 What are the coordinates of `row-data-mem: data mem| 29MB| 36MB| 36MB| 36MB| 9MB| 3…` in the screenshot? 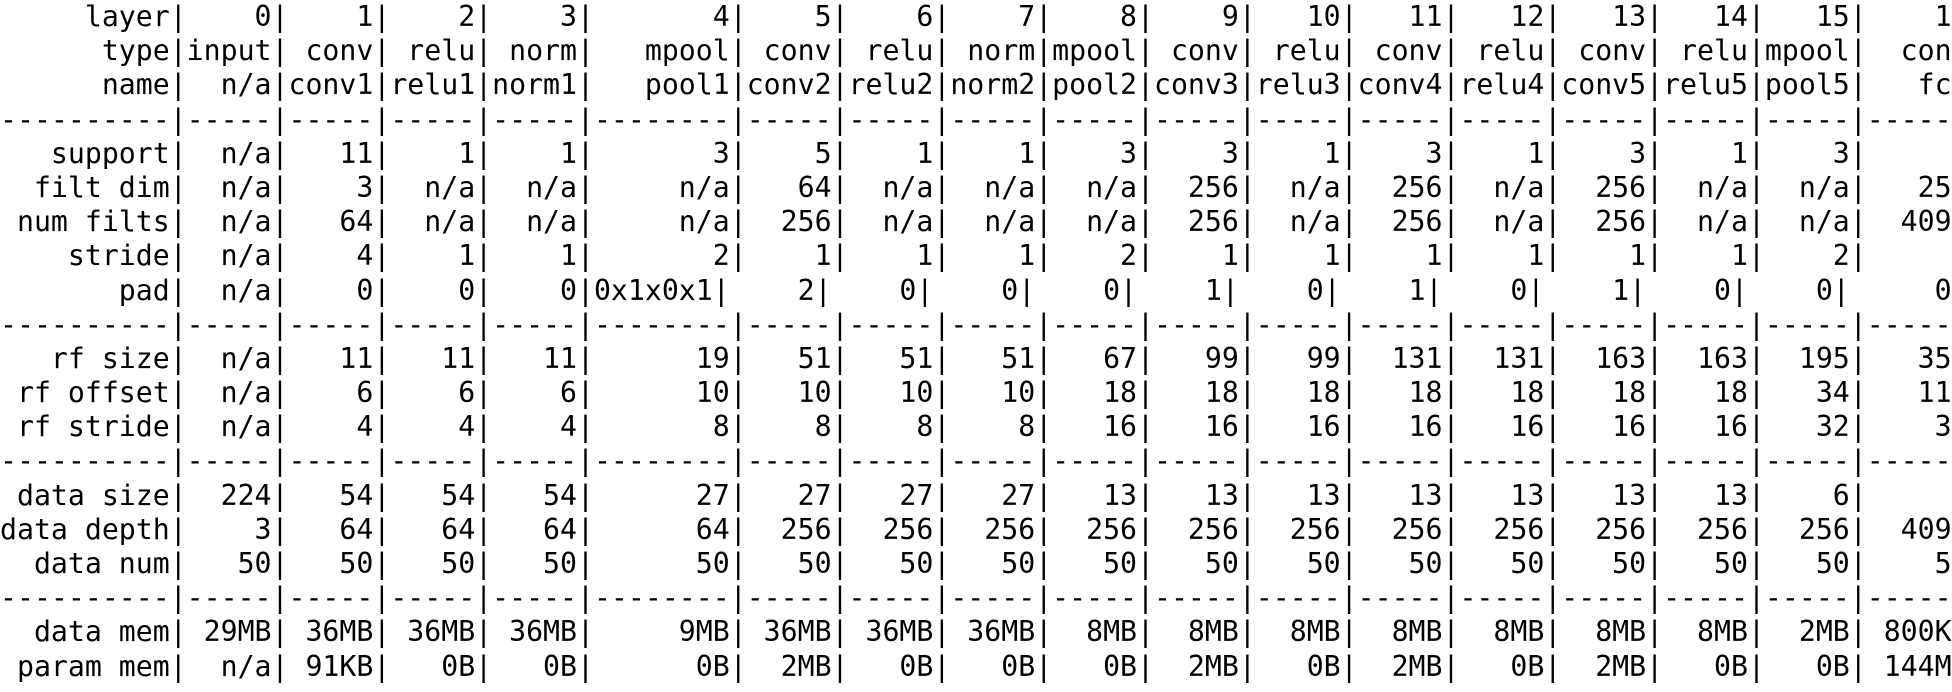 It's located at (976, 632).